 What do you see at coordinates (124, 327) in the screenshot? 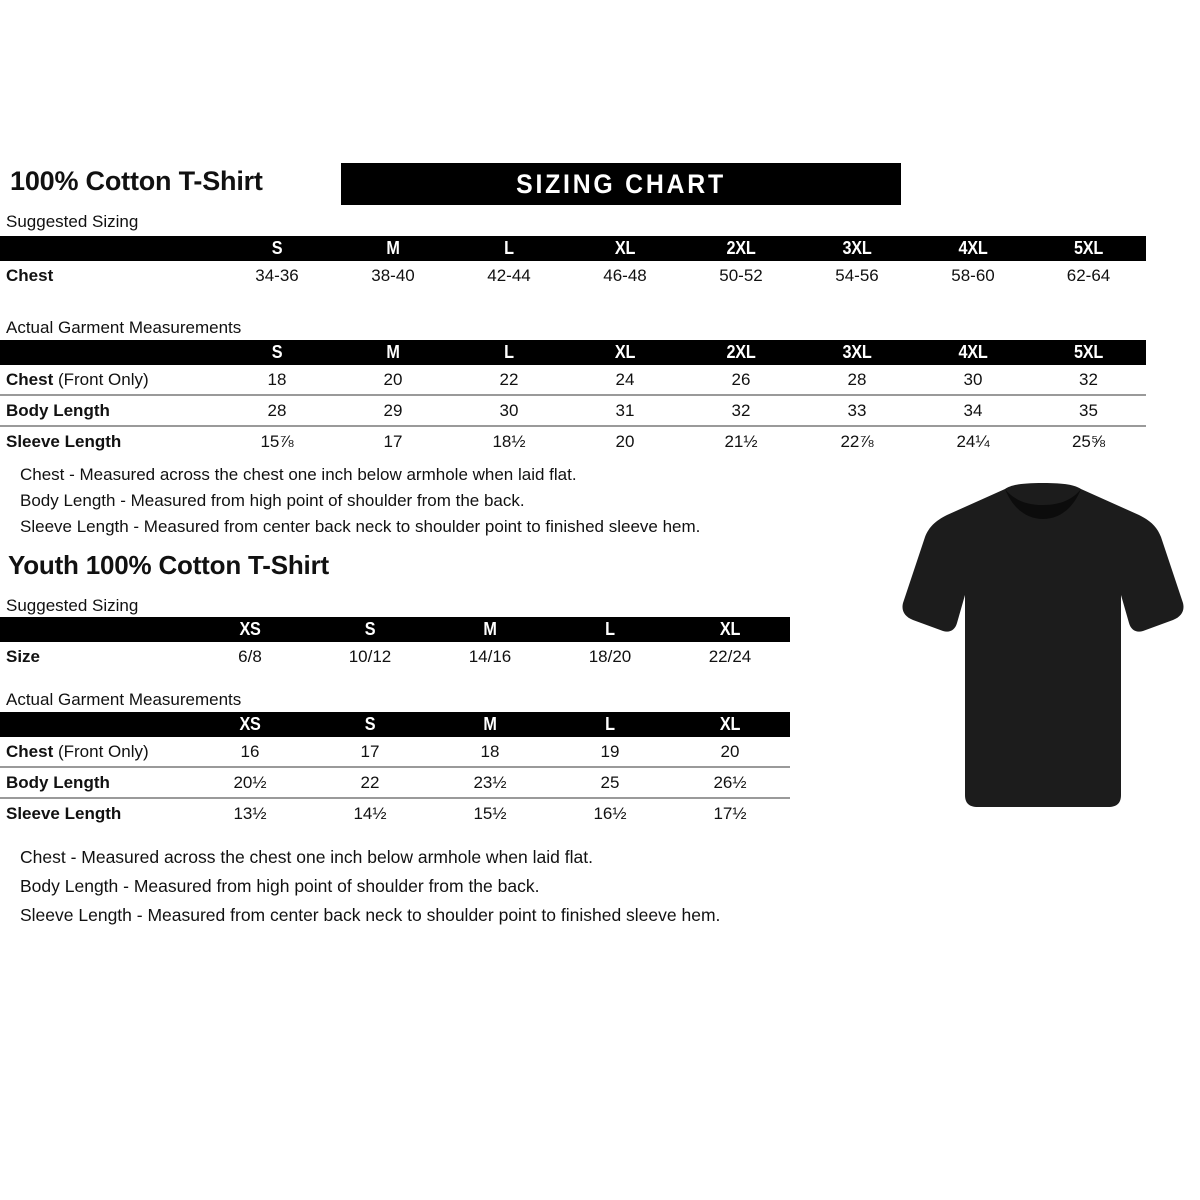
I see `adult-measurements-label: Actual Garment Measurements` at bounding box center [124, 327].